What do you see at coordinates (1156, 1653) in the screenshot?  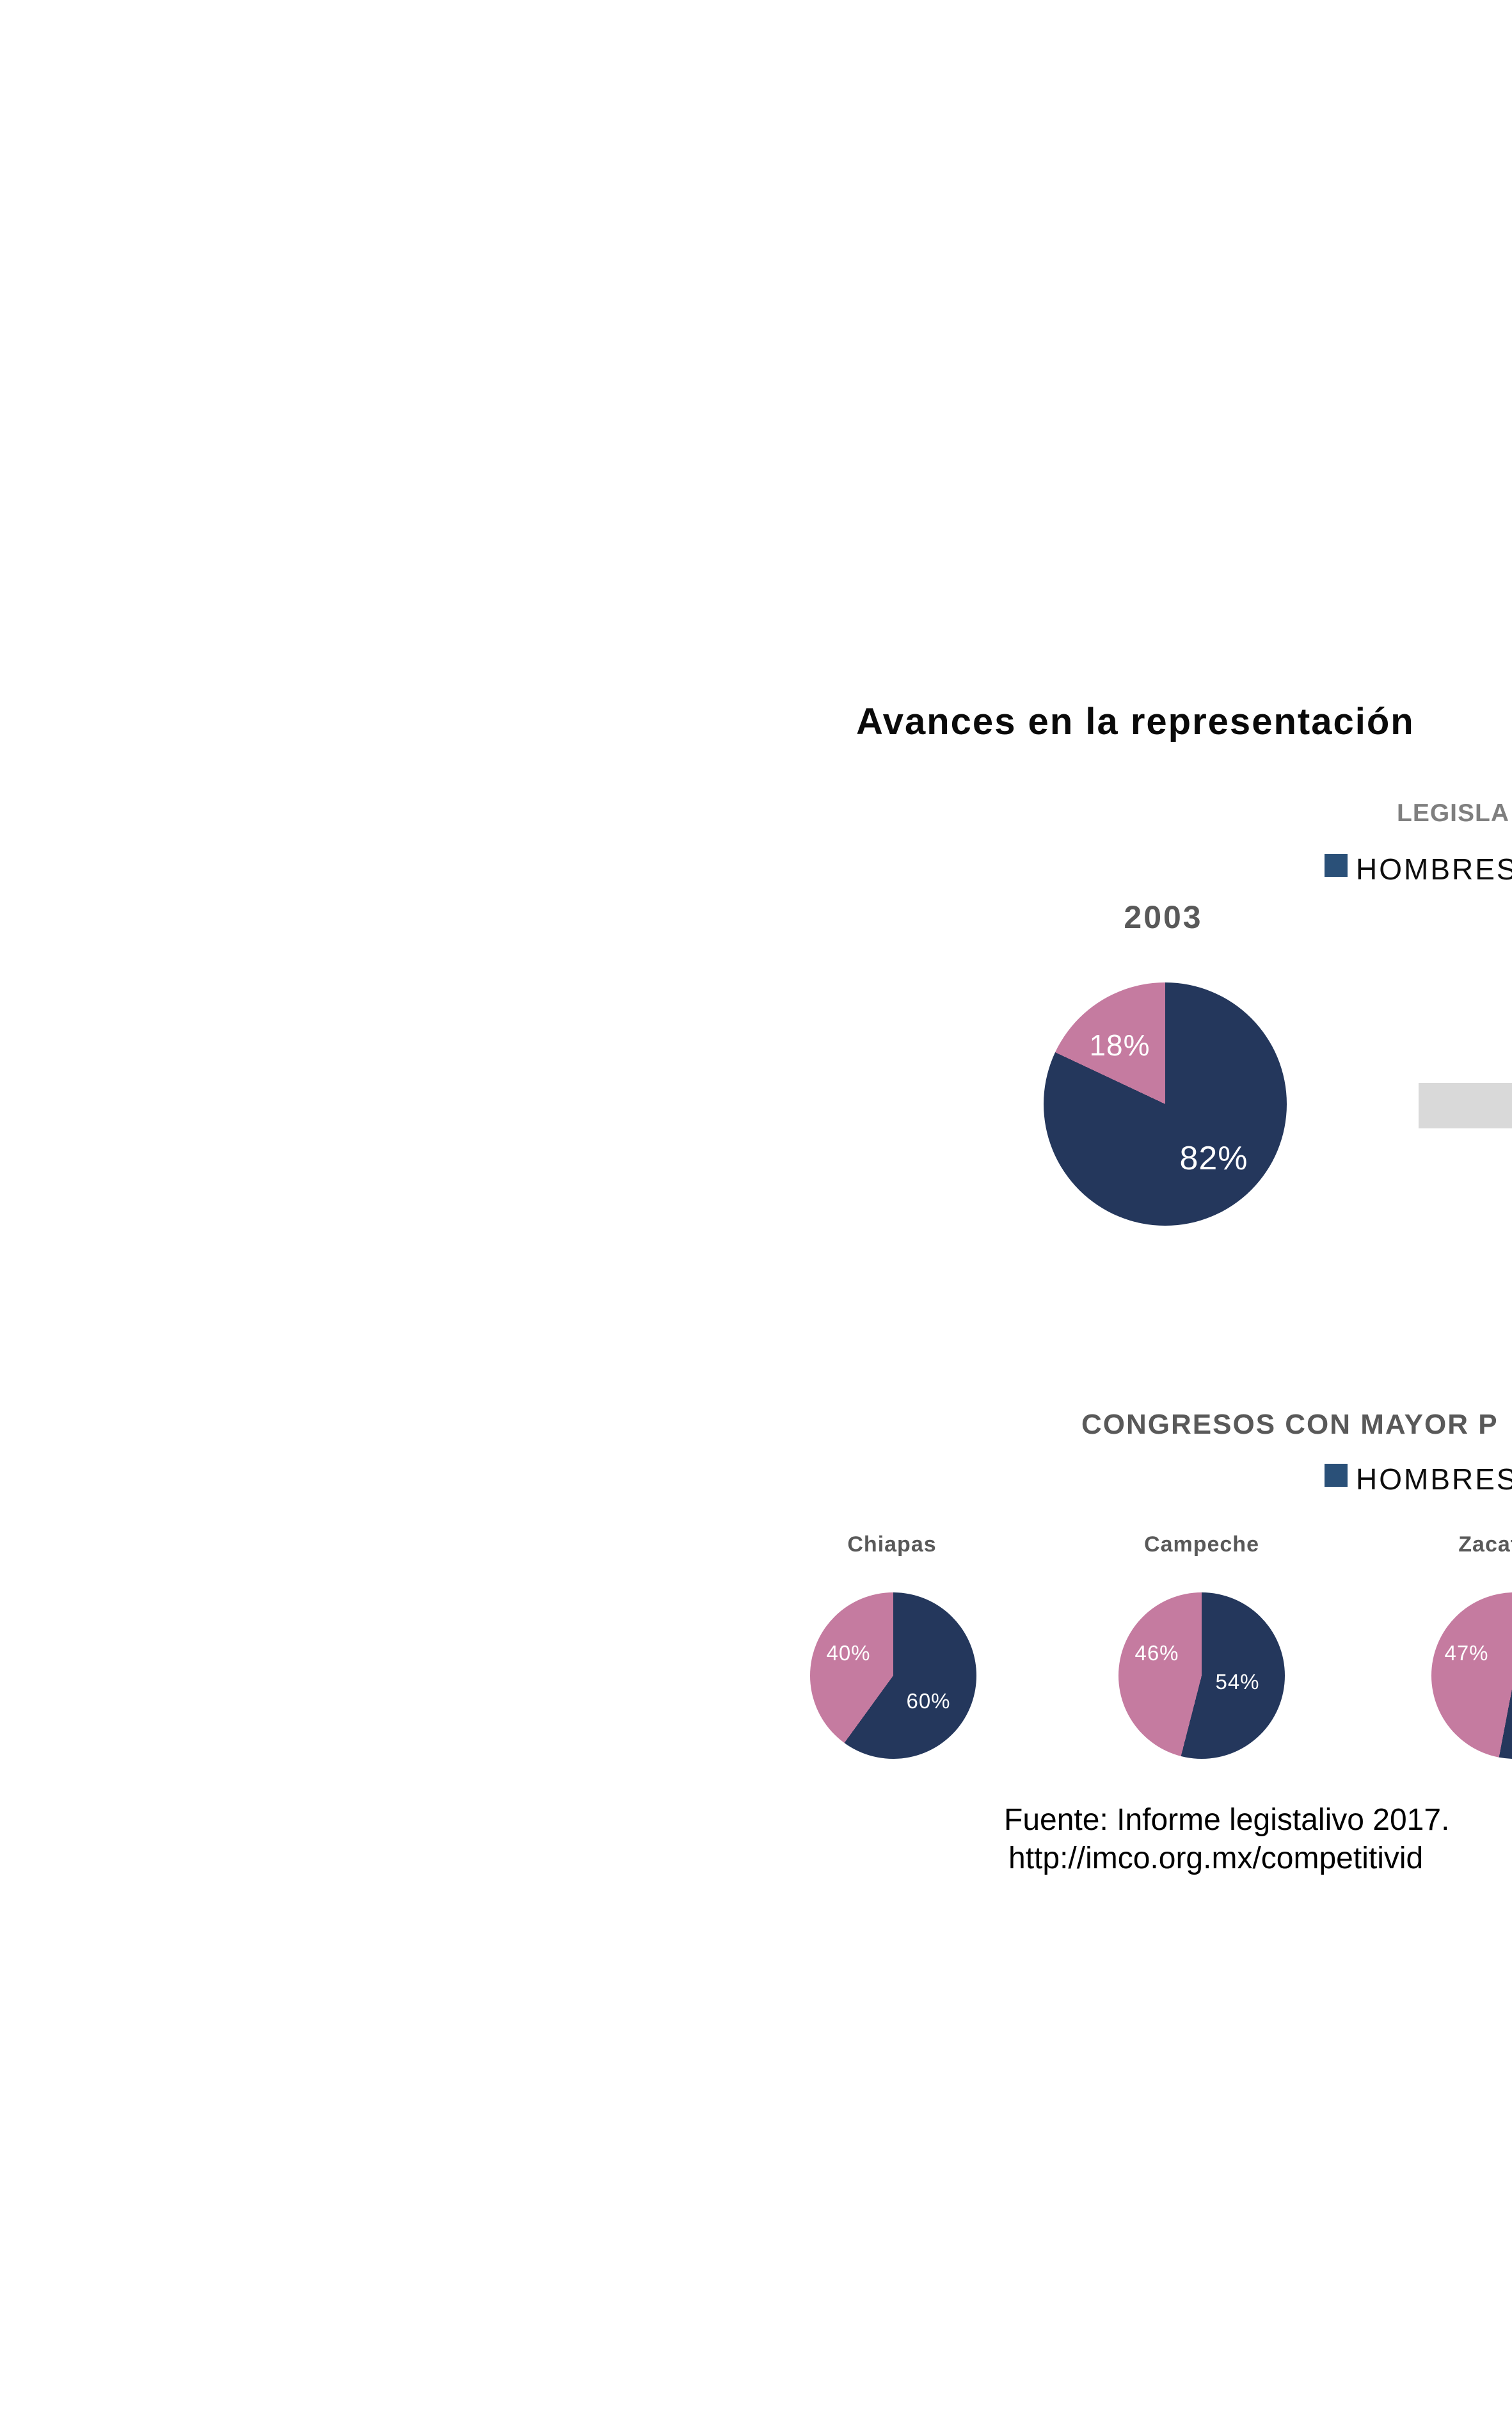 I see `pie-campeche-mujeres-value: 46%` at bounding box center [1156, 1653].